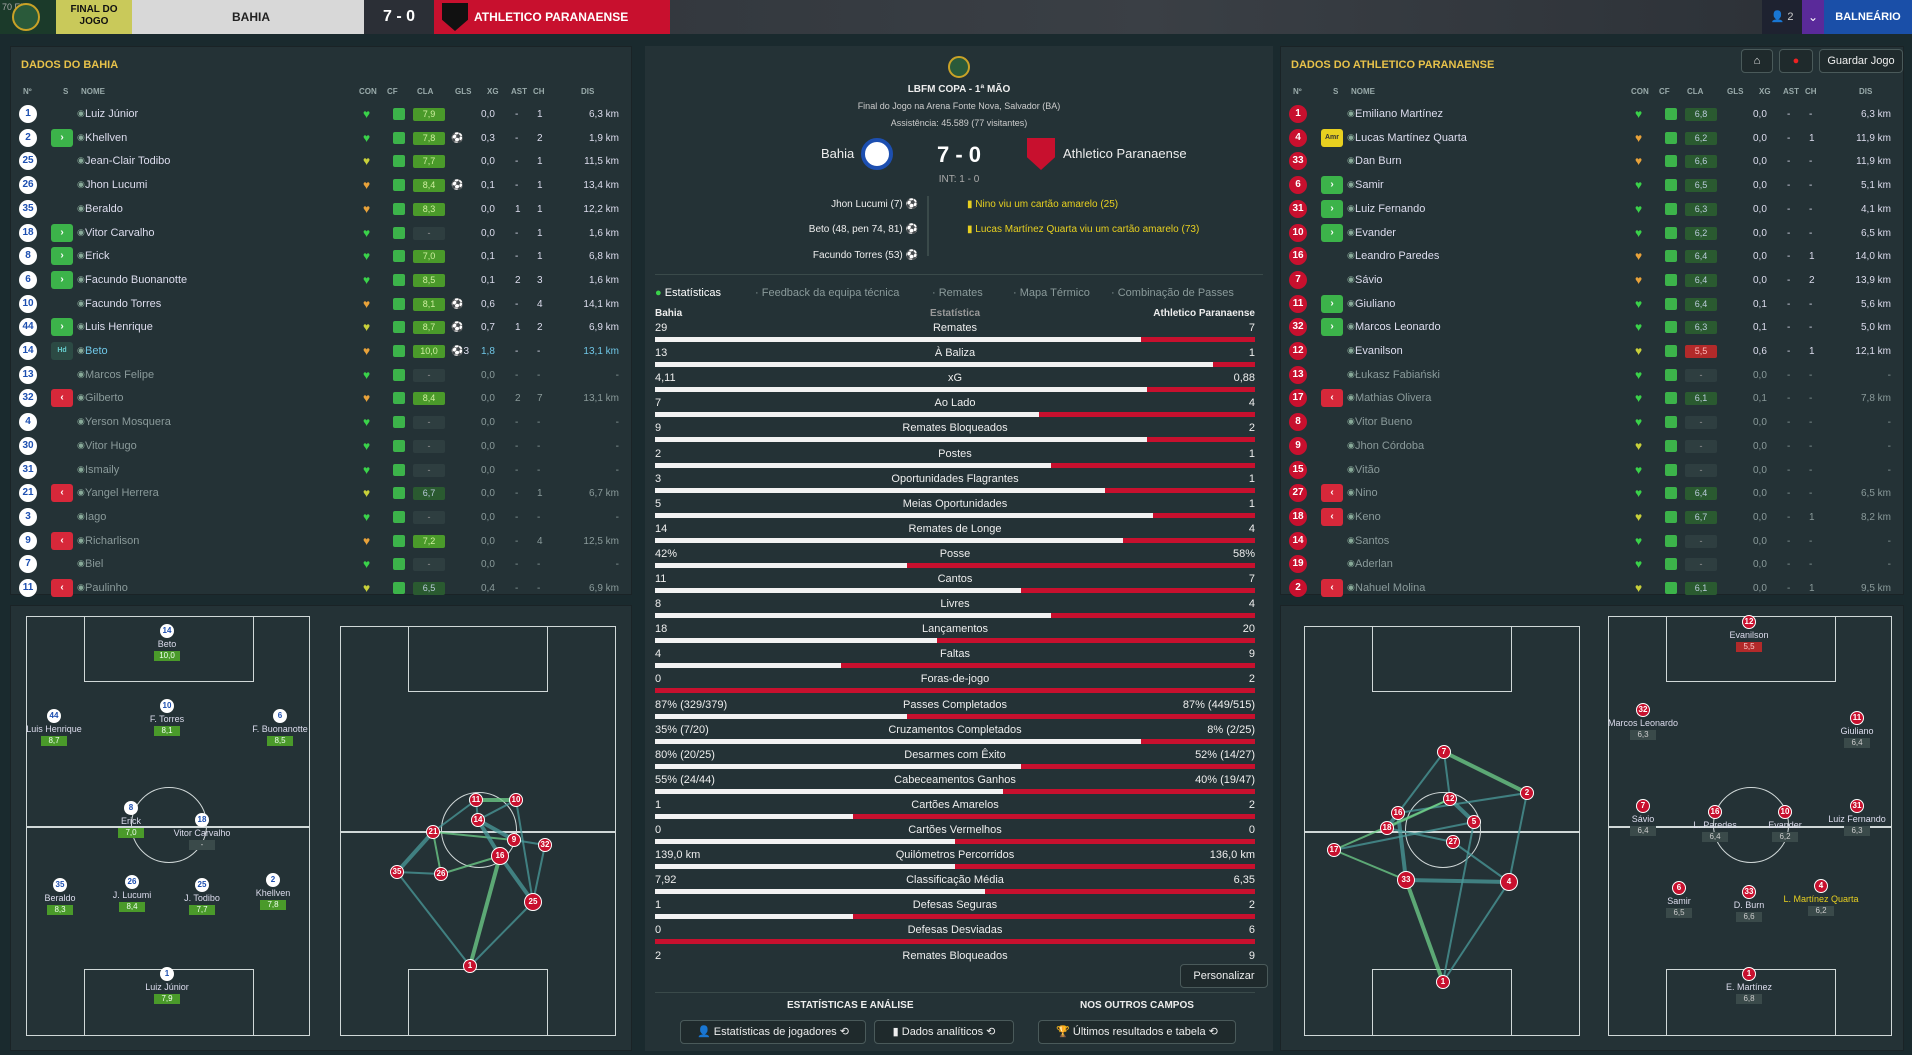 The width and height of the screenshot is (1912, 1055). What do you see at coordinates (1592, 281) in the screenshot?
I see `player-row: 7 ◉ Sávio ♥ 6,4 0,0 - 2 13,9 km` at bounding box center [1592, 281].